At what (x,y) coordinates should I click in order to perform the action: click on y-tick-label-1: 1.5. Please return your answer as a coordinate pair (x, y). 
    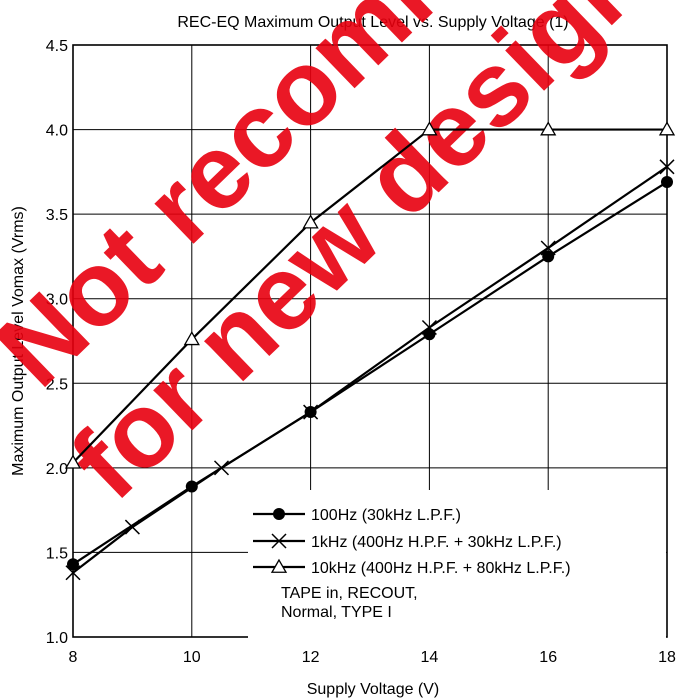
    Looking at the image, I should click on (57, 553).